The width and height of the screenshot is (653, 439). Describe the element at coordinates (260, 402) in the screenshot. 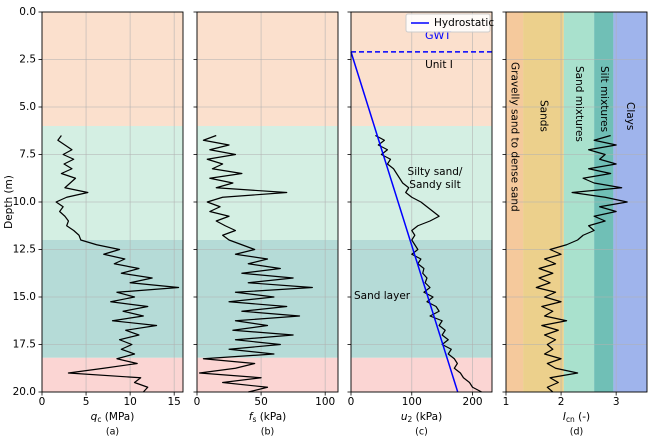

I see `x-tick-label: 50` at that location.